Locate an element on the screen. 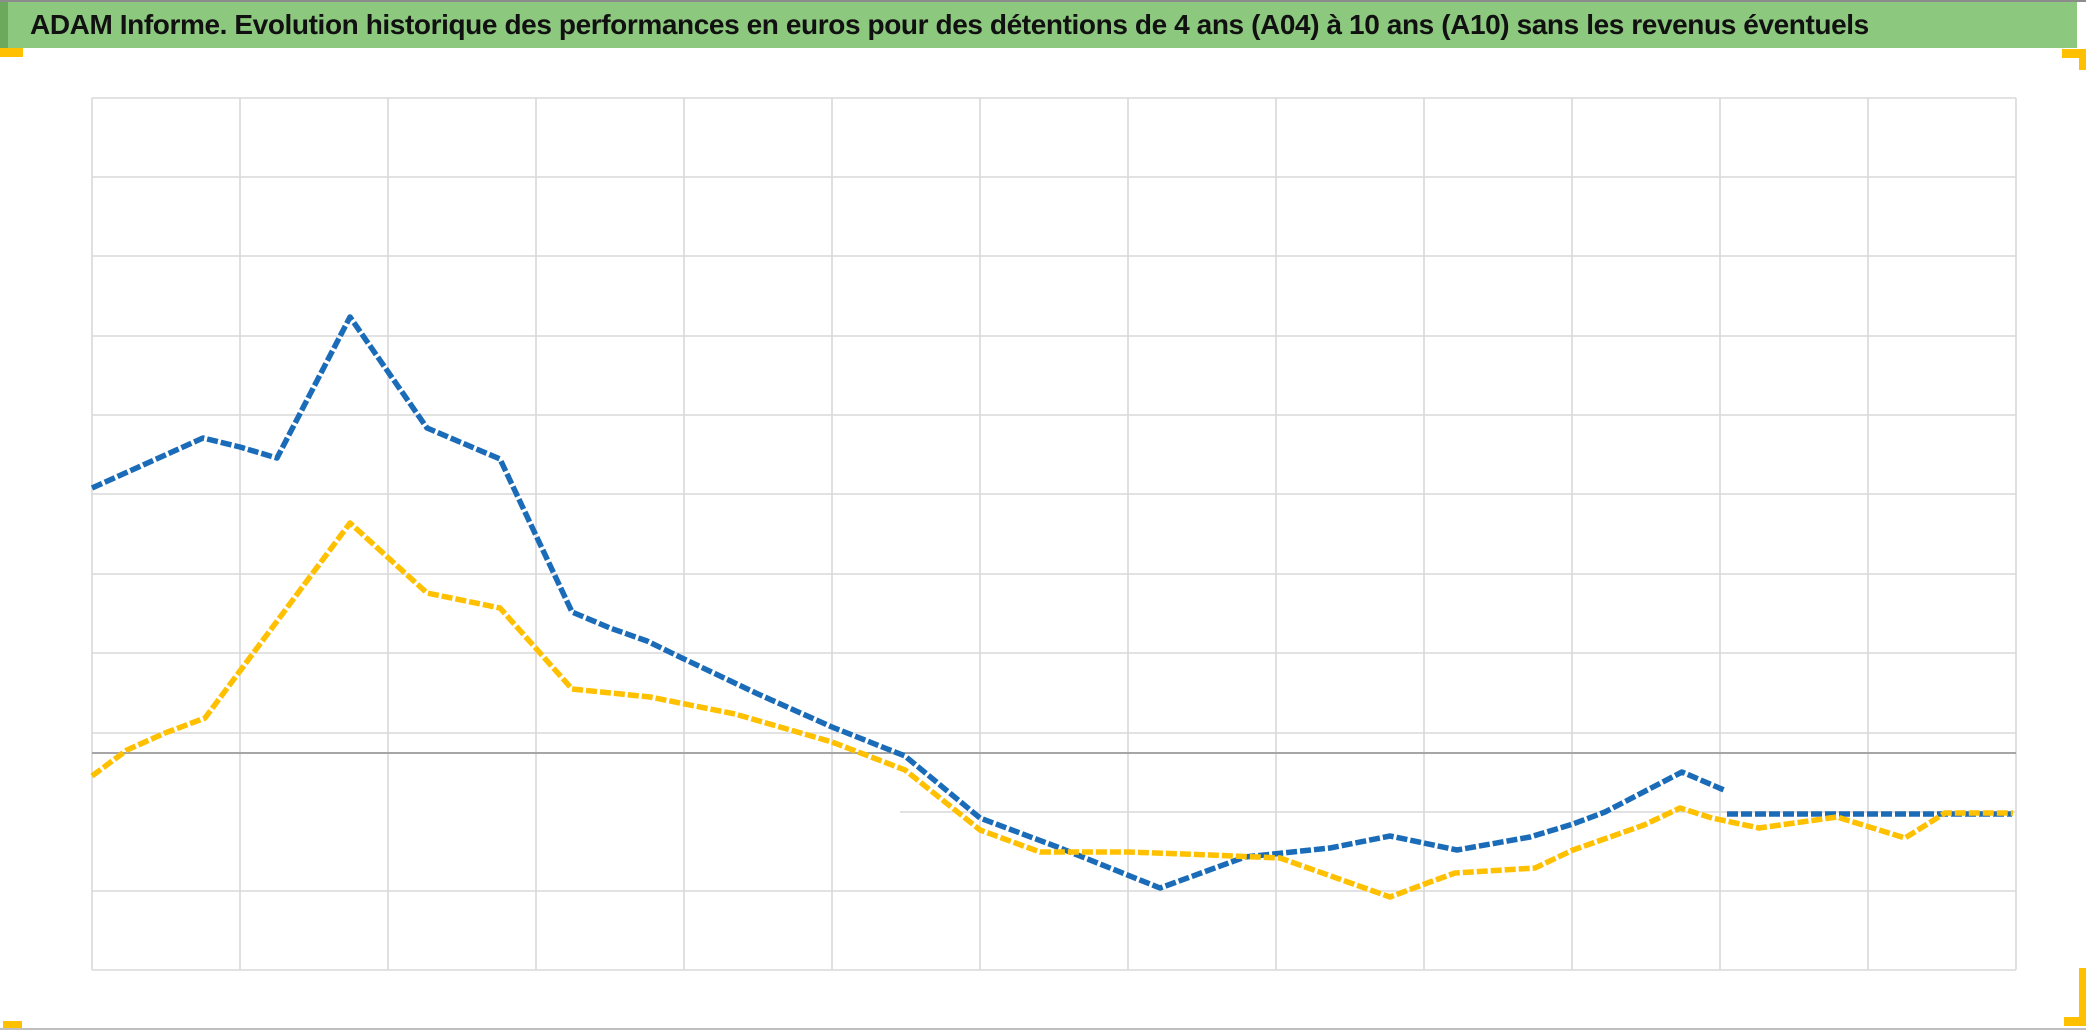  window-top-border is located at coordinates (1043, 1).